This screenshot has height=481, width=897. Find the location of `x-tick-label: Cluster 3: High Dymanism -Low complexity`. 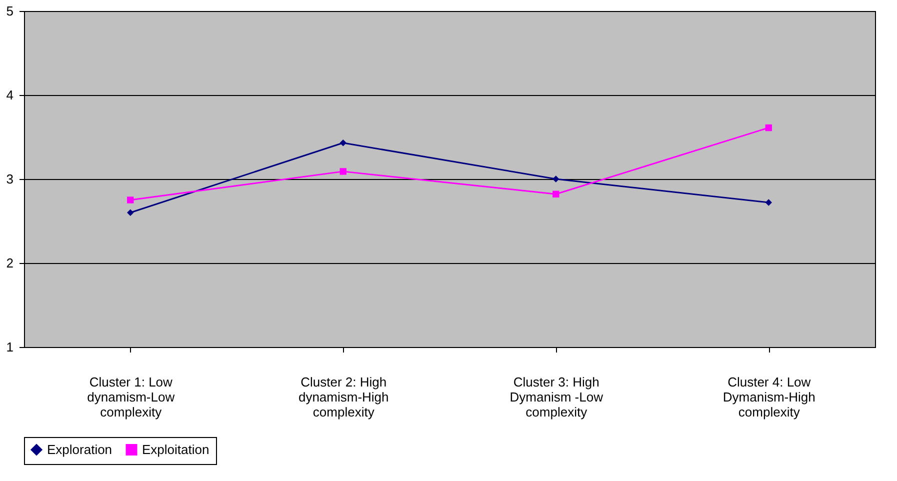

x-tick-label: Cluster 3: High Dymanism -Low complexity is located at coordinates (557, 397).